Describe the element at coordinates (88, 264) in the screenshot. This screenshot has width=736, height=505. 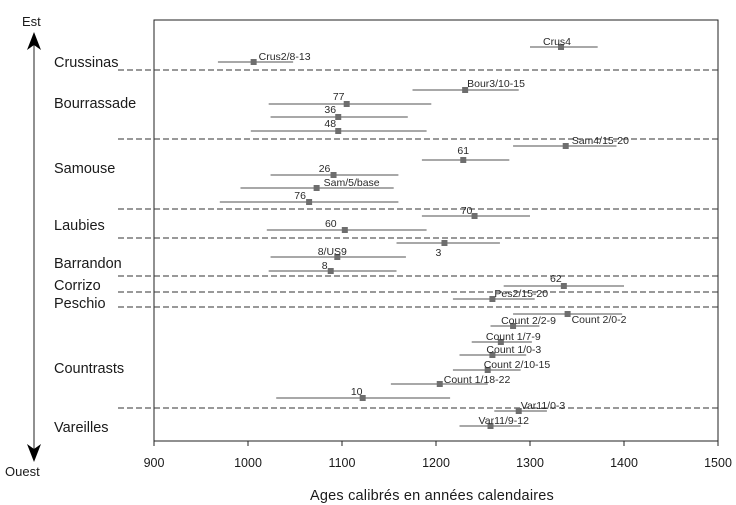
I see `site-label: Barrandon` at that location.